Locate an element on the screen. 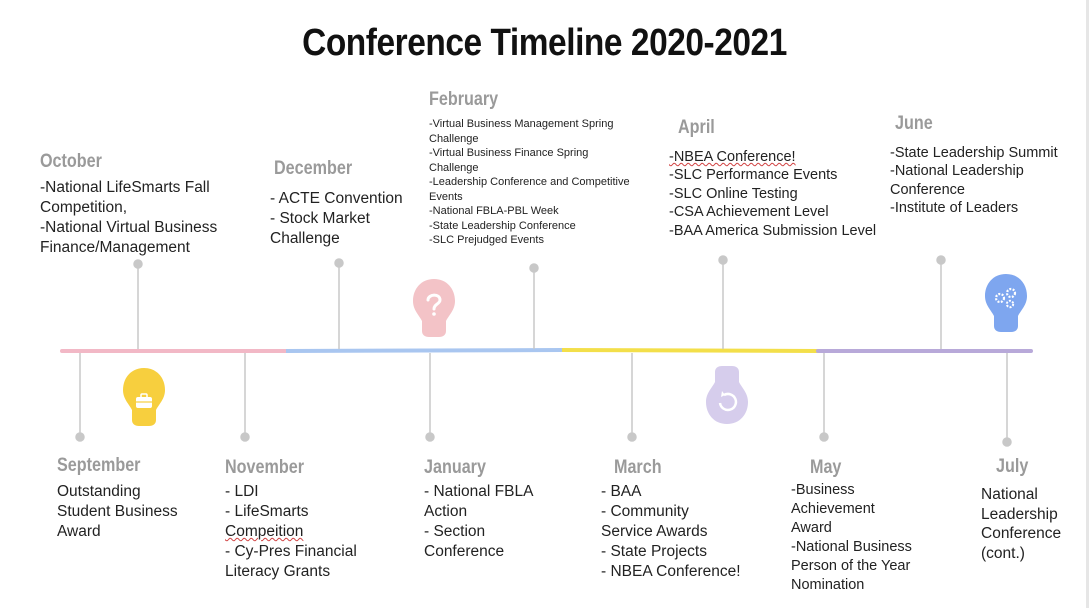  event-line: Competition, is located at coordinates (84, 207).